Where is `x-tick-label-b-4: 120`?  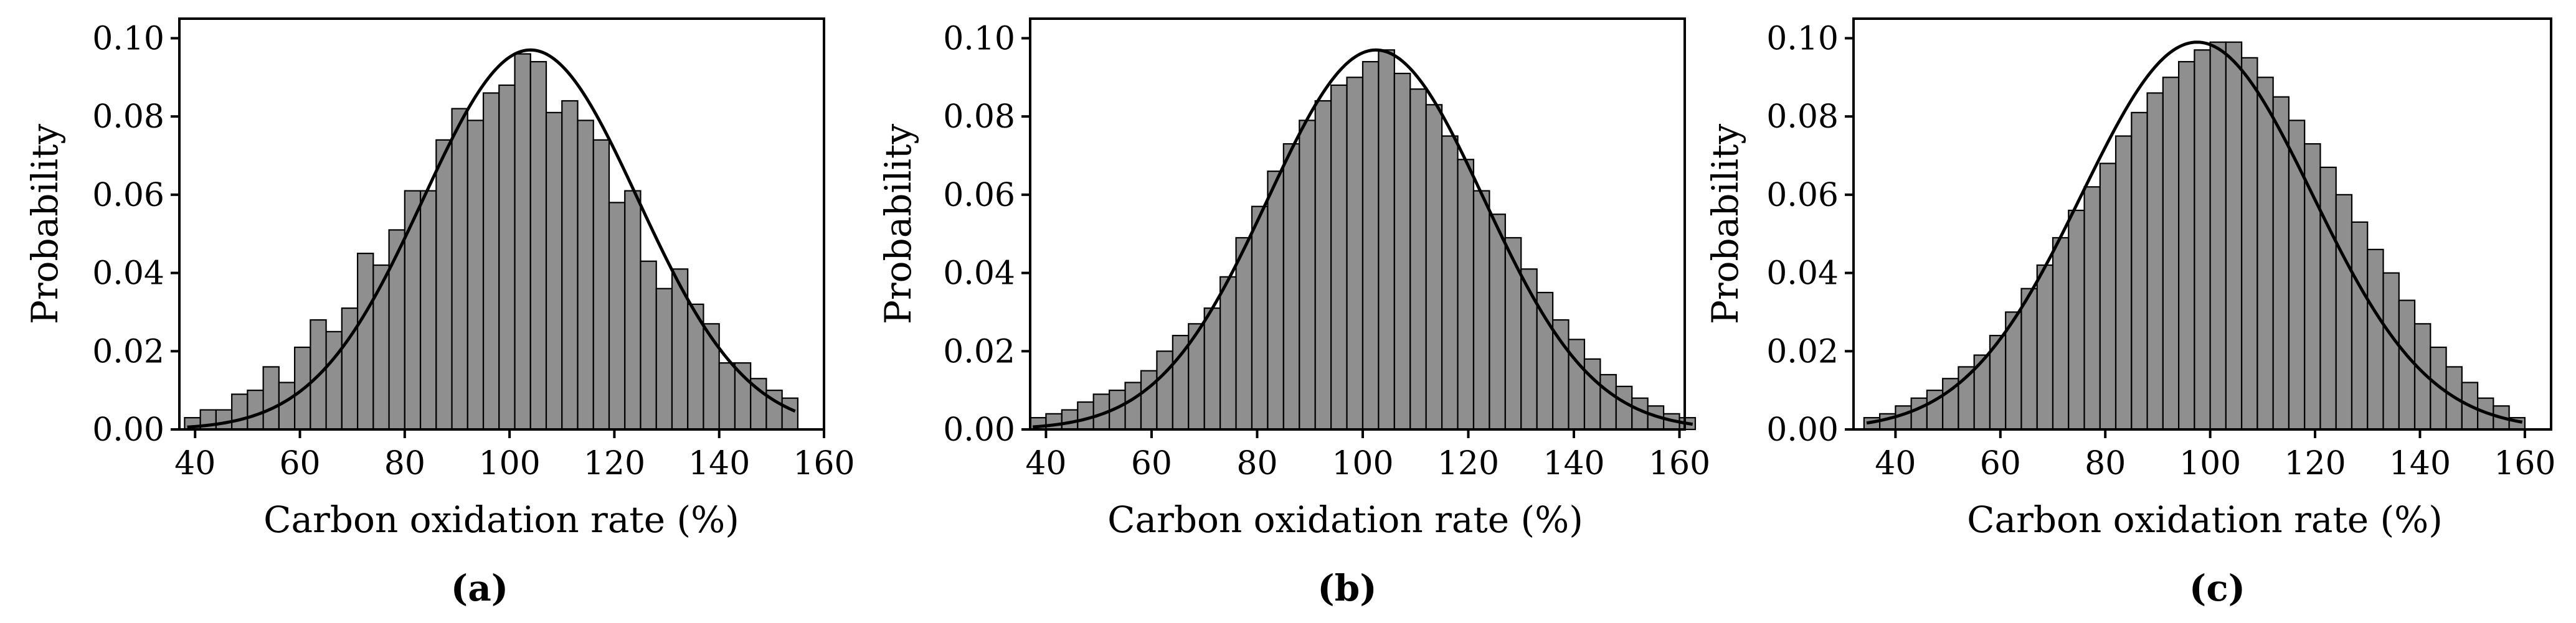 x-tick-label-b-4: 120 is located at coordinates (1468, 463).